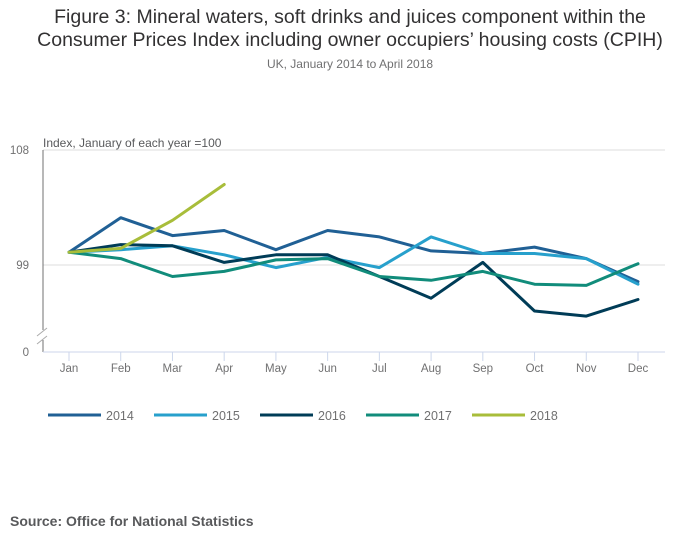 This screenshot has width=700, height=549. What do you see at coordinates (69, 369) in the screenshot?
I see `x-tick-label: Jan` at bounding box center [69, 369].